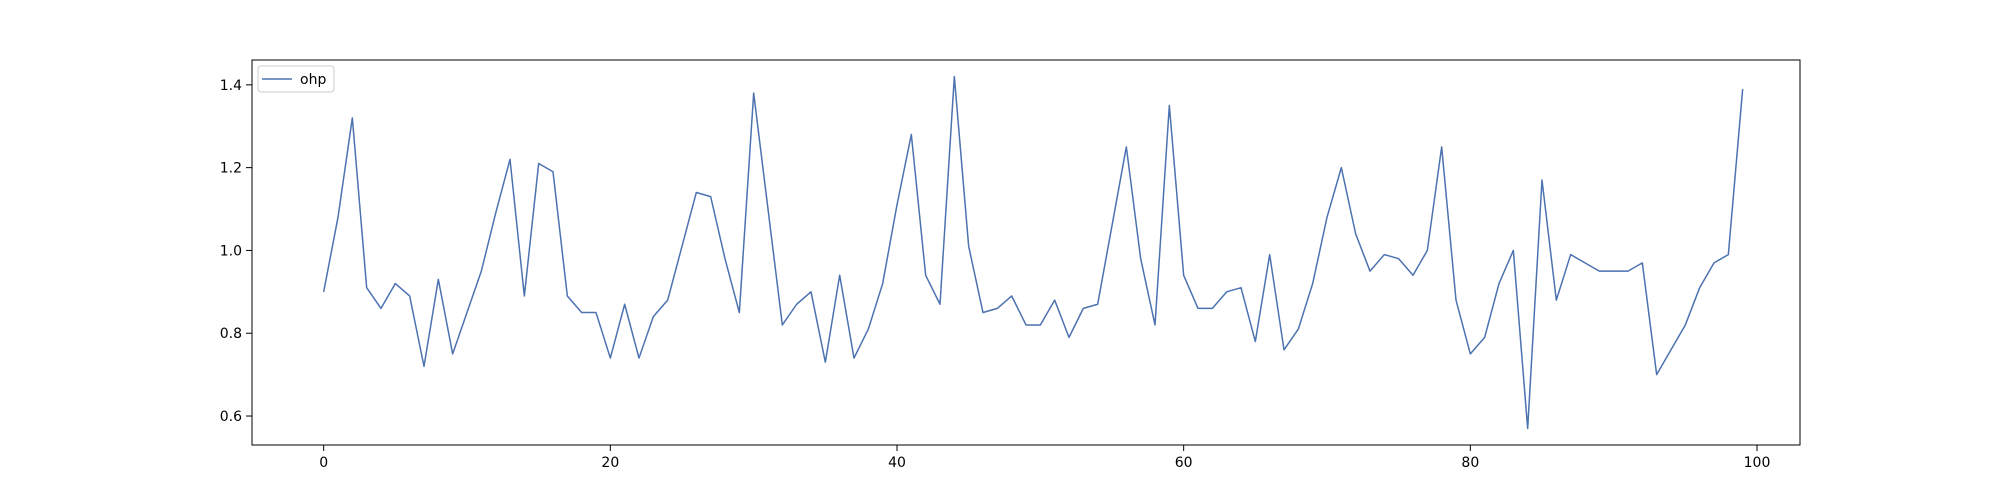 This screenshot has width=2000, height=500. What do you see at coordinates (313, 80) in the screenshot?
I see `legend-label: ohp` at bounding box center [313, 80].